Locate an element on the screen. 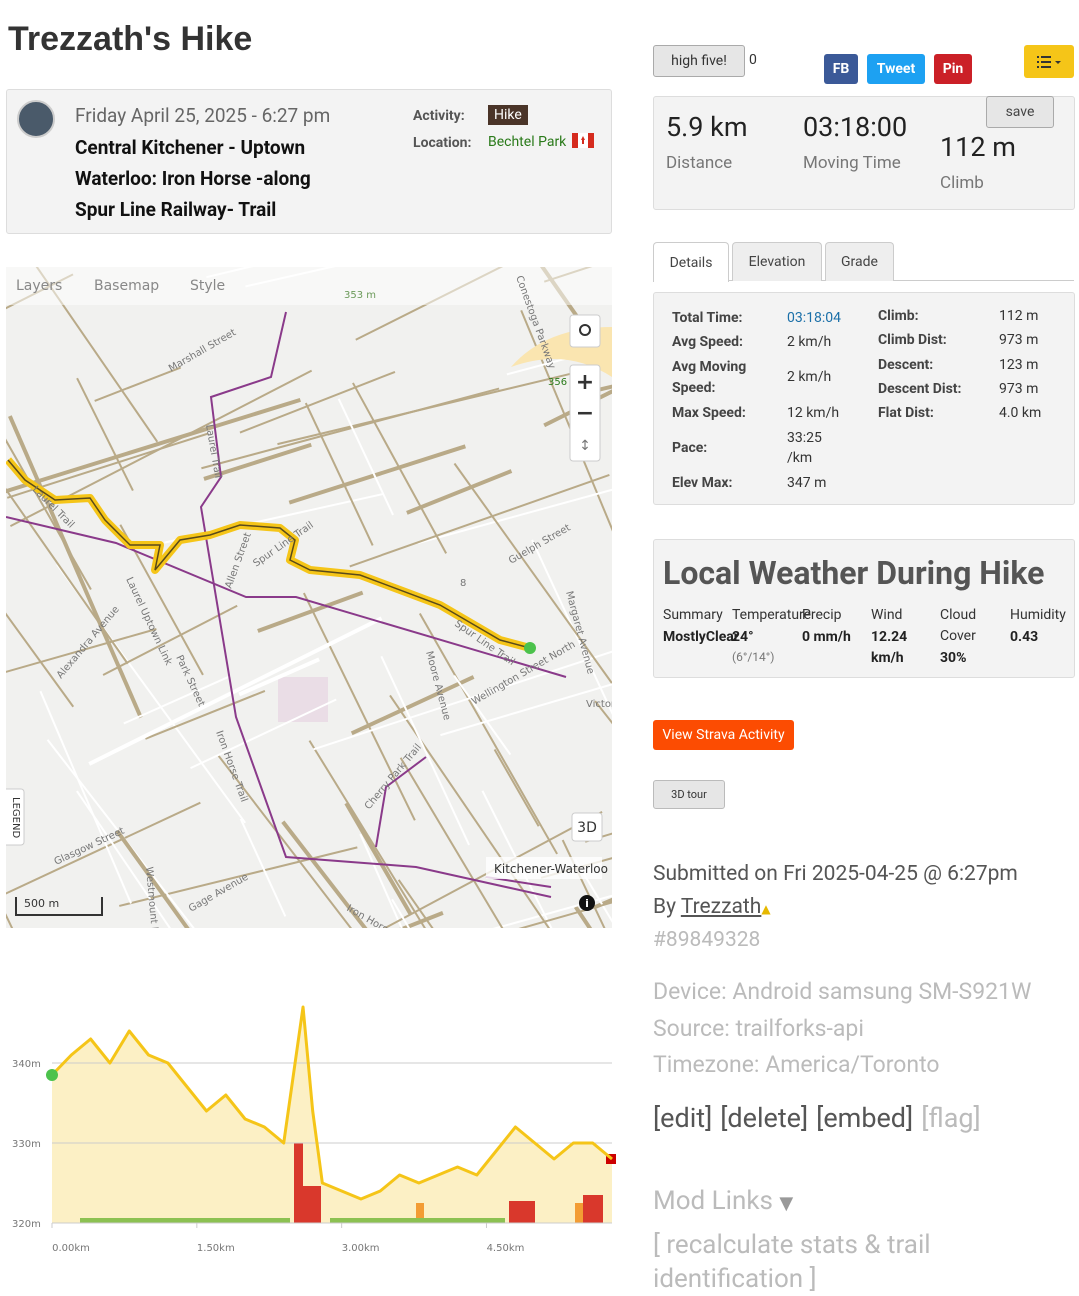  high-five-text: high five! is located at coordinates (699, 61).